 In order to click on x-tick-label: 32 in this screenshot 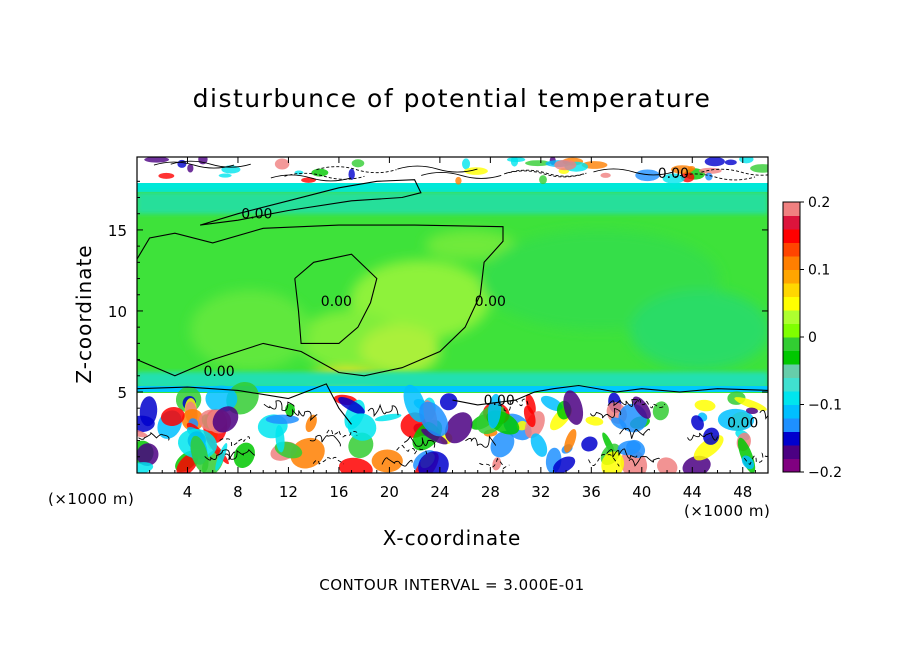, I will do `click(540, 492)`.